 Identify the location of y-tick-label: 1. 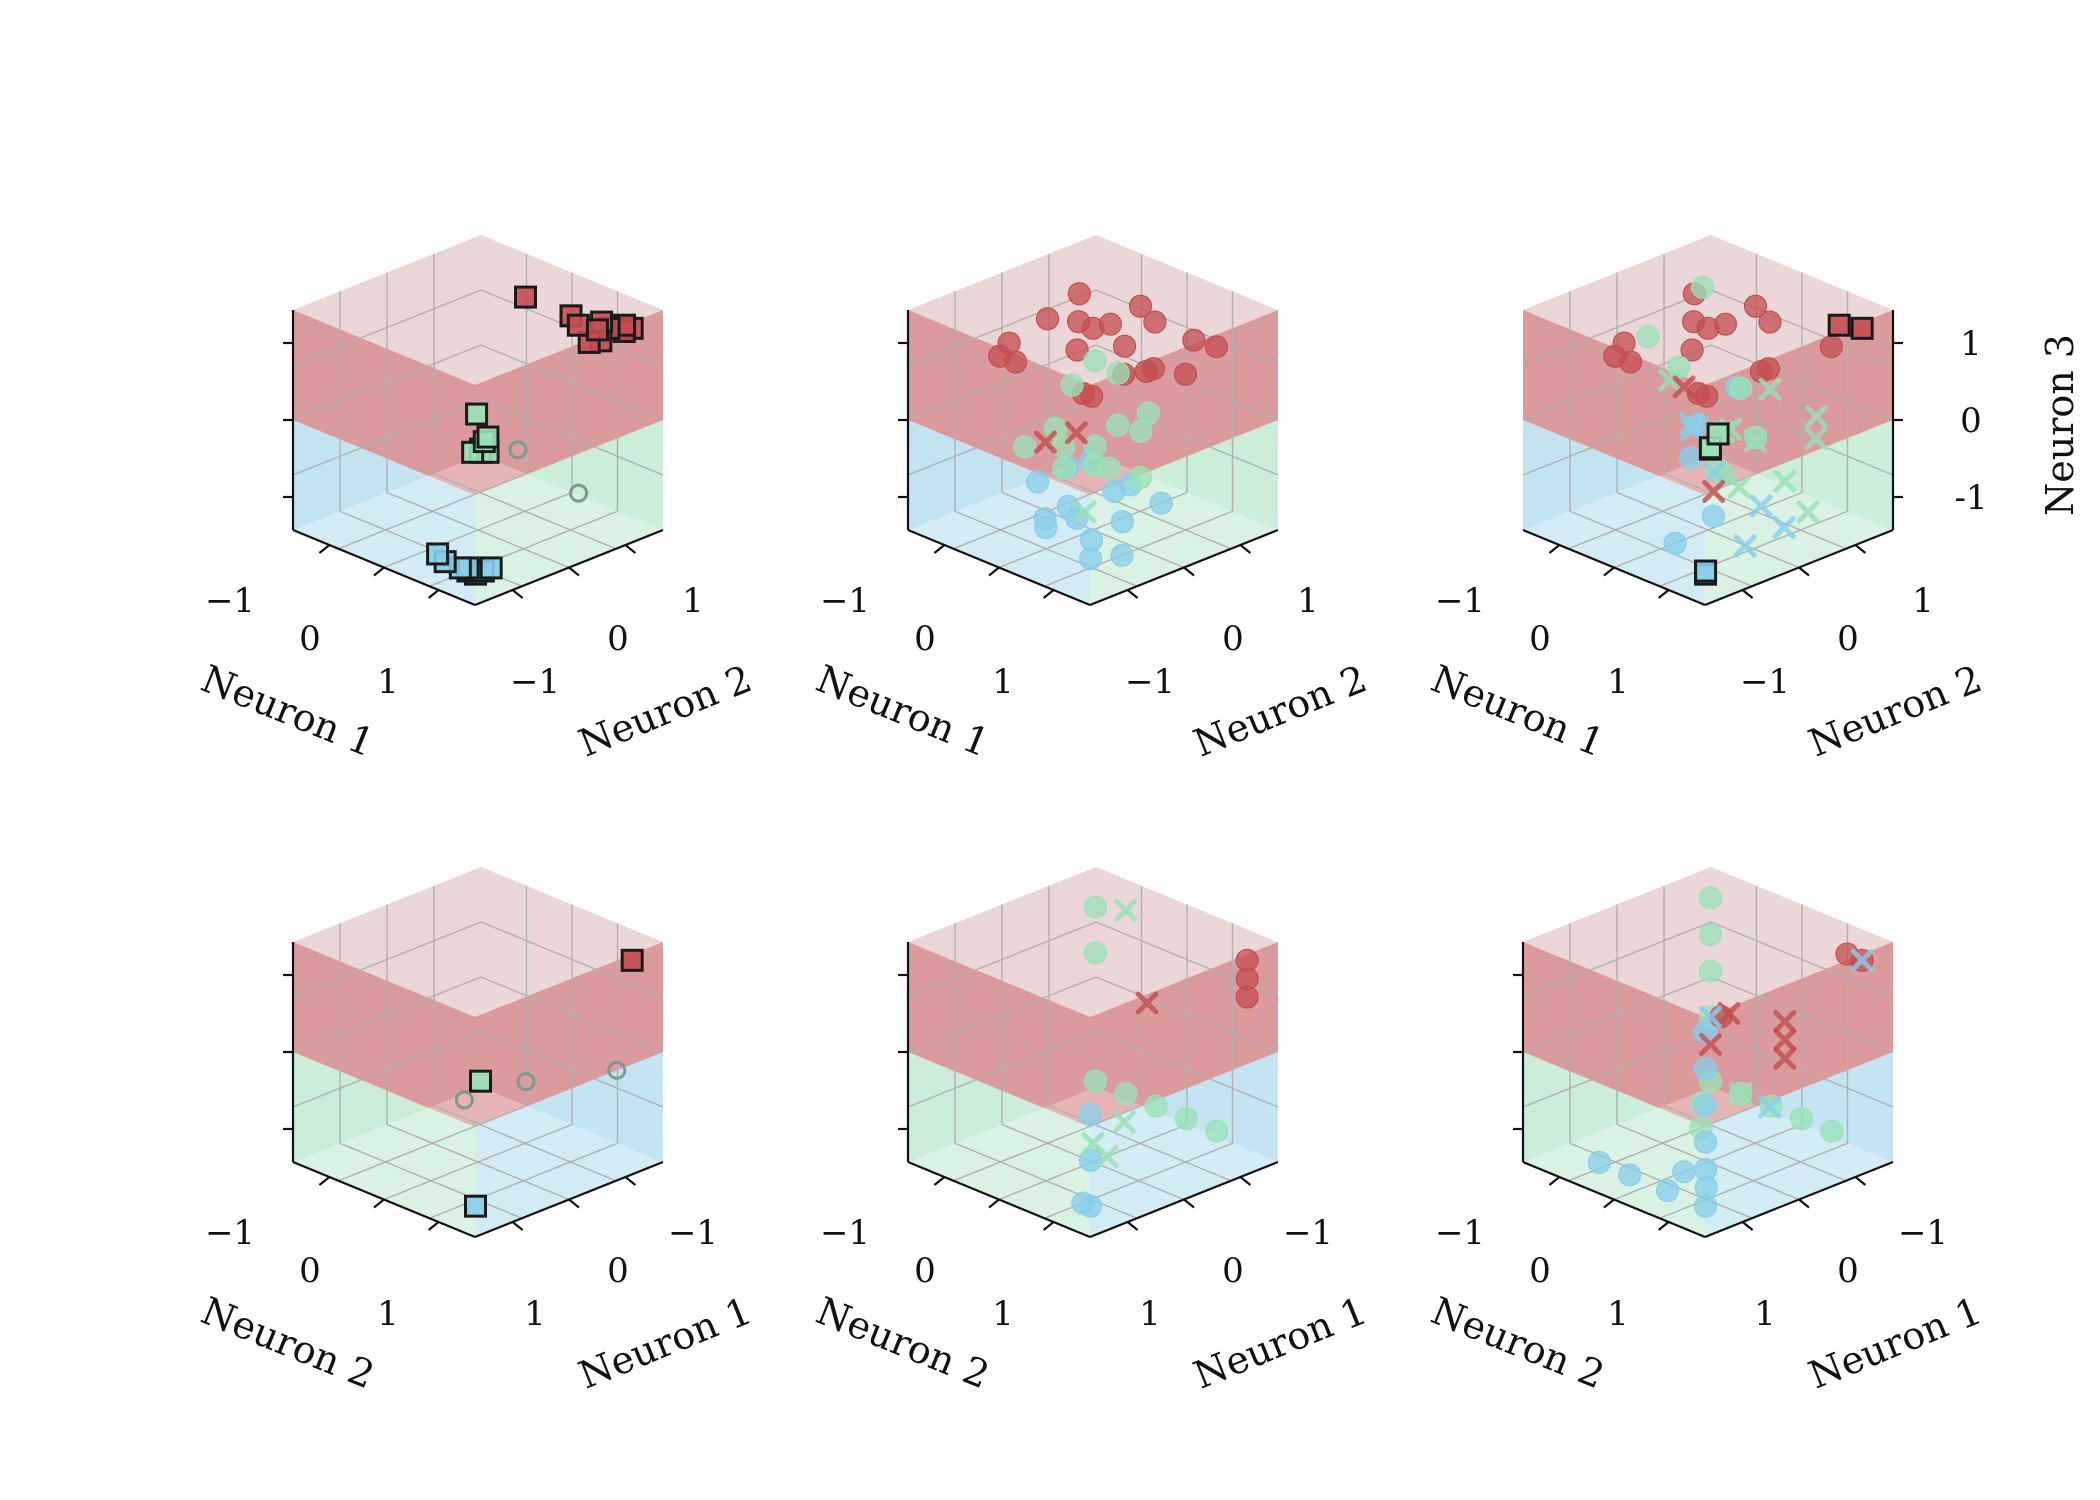
(1308, 601).